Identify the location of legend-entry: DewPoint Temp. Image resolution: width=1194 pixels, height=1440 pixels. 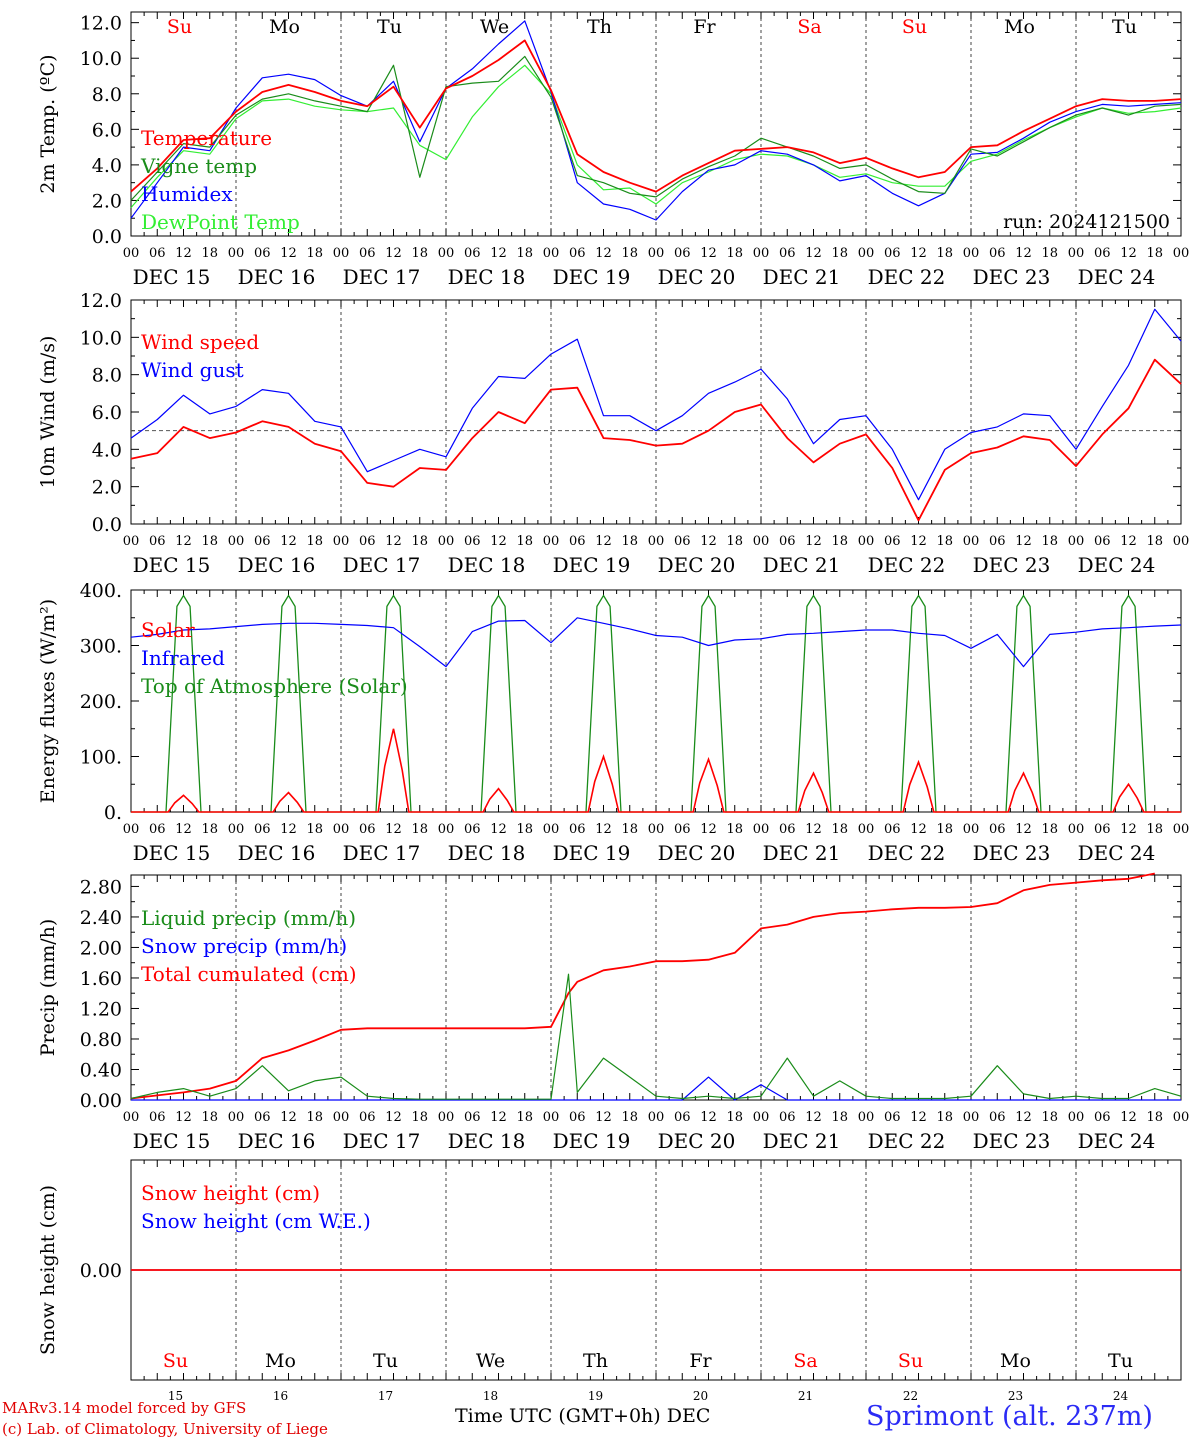
(220, 222).